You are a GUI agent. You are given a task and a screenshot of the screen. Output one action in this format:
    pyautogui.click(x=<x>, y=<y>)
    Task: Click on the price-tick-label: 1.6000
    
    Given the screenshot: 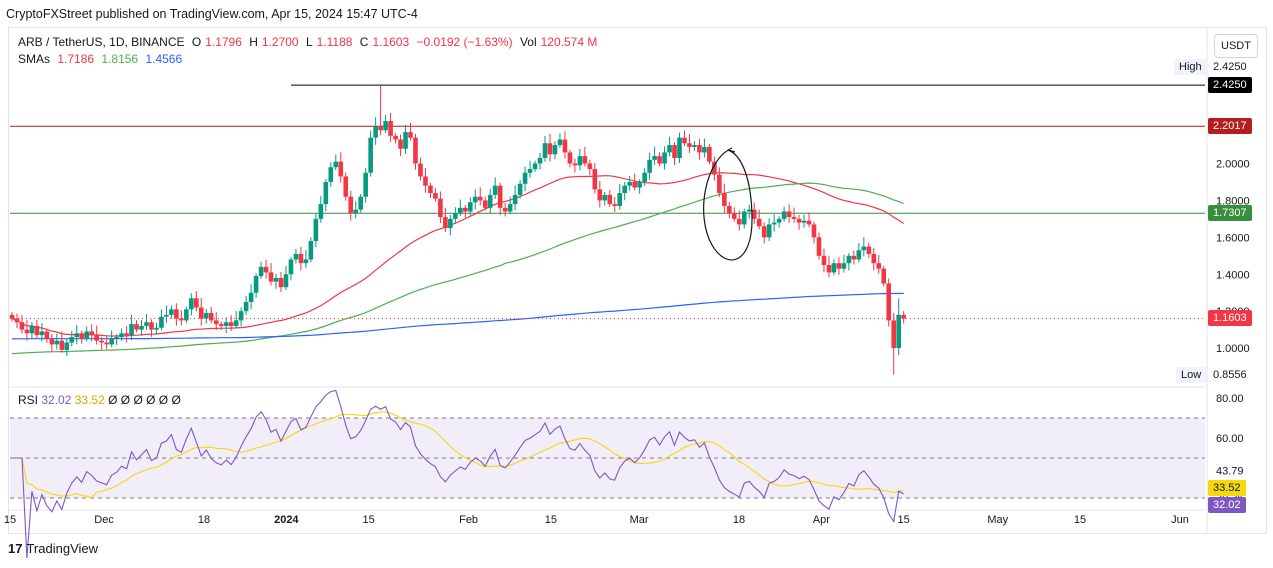 What is the action you would take?
    pyautogui.click(x=1233, y=238)
    